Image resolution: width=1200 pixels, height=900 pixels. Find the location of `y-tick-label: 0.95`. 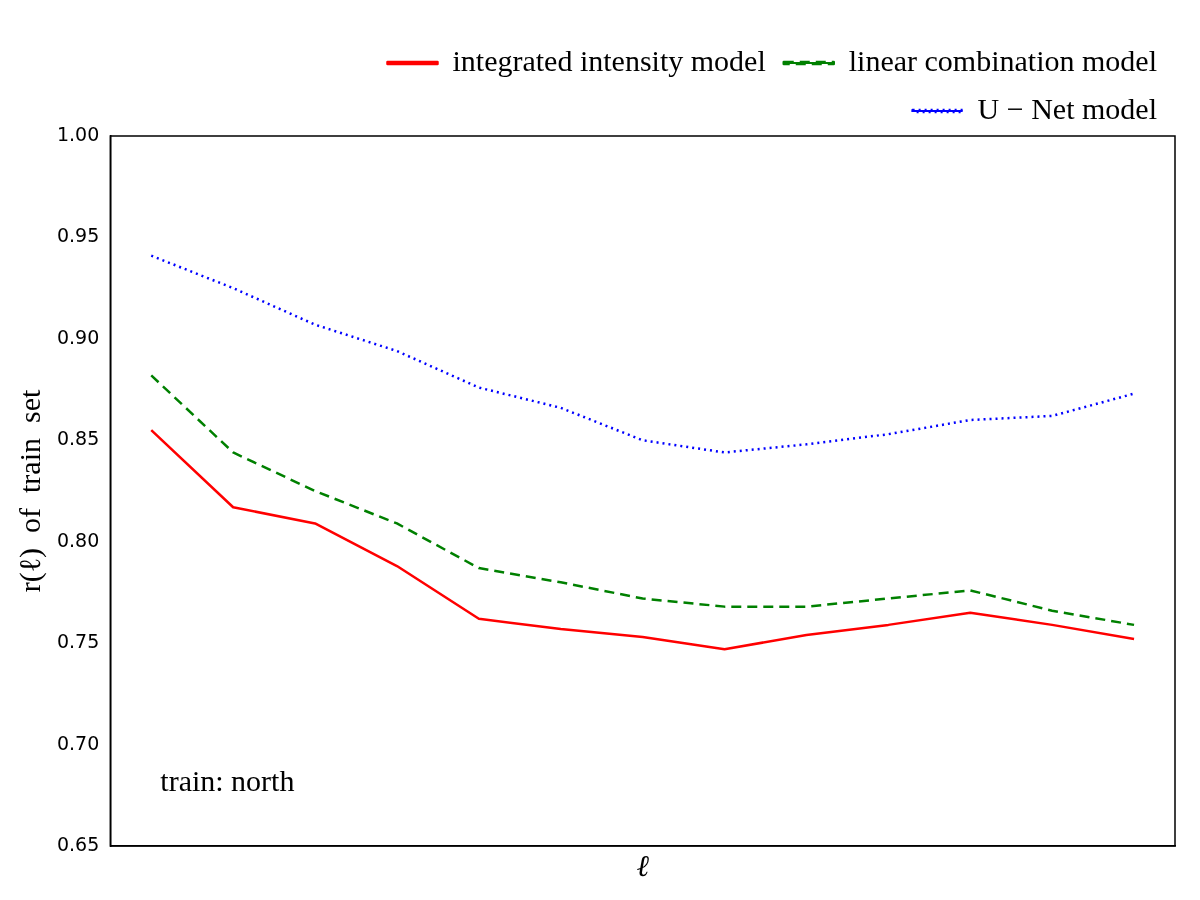

y-tick-label: 0.95 is located at coordinates (78, 235).